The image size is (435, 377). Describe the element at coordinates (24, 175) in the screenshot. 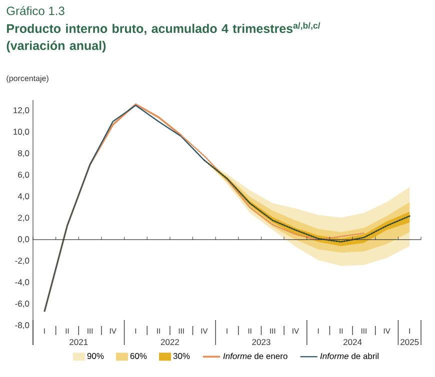

I see `y-tick-label: 6,0` at that location.